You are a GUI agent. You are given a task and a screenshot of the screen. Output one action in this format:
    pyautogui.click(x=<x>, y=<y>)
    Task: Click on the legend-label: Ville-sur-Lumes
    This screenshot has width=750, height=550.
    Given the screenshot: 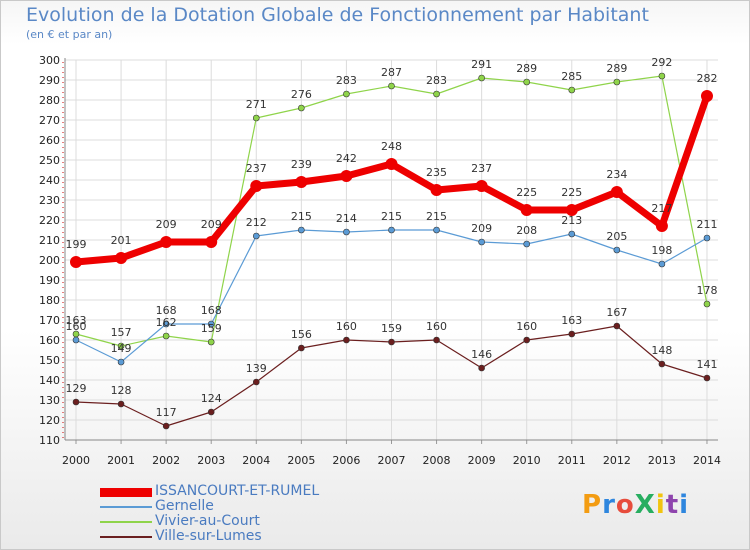 What is the action you would take?
    pyautogui.click(x=208, y=536)
    